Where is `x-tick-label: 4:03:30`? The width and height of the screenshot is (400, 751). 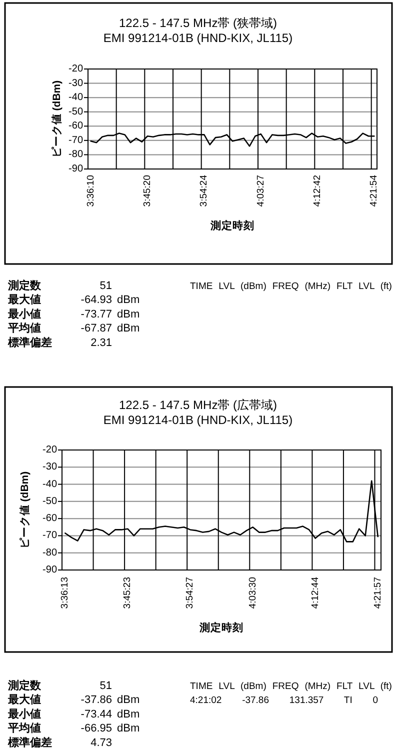
x-tick-label: 4:03:30 is located at coordinates (252, 593).